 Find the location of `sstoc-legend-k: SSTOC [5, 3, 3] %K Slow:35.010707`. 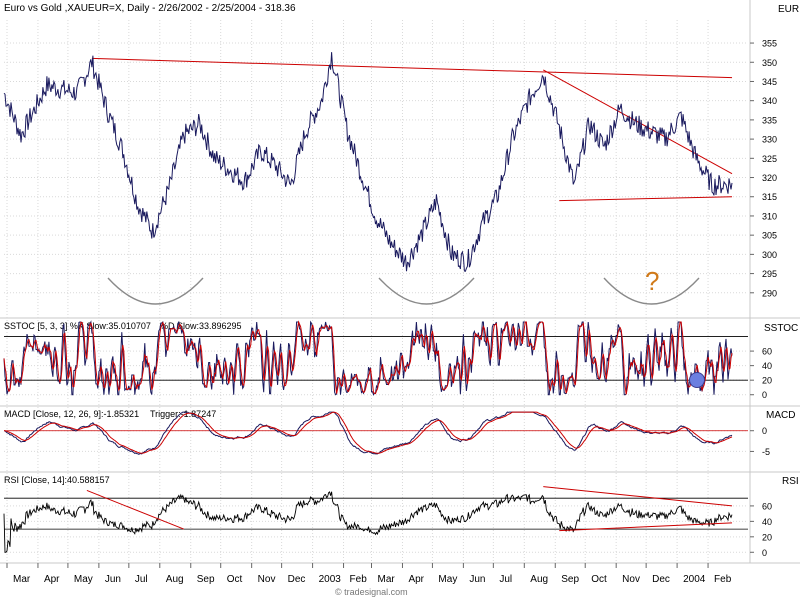

sstoc-legend-k: SSTOC [5, 3, 3] %K Slow:35.010707 is located at coordinates (77, 326).